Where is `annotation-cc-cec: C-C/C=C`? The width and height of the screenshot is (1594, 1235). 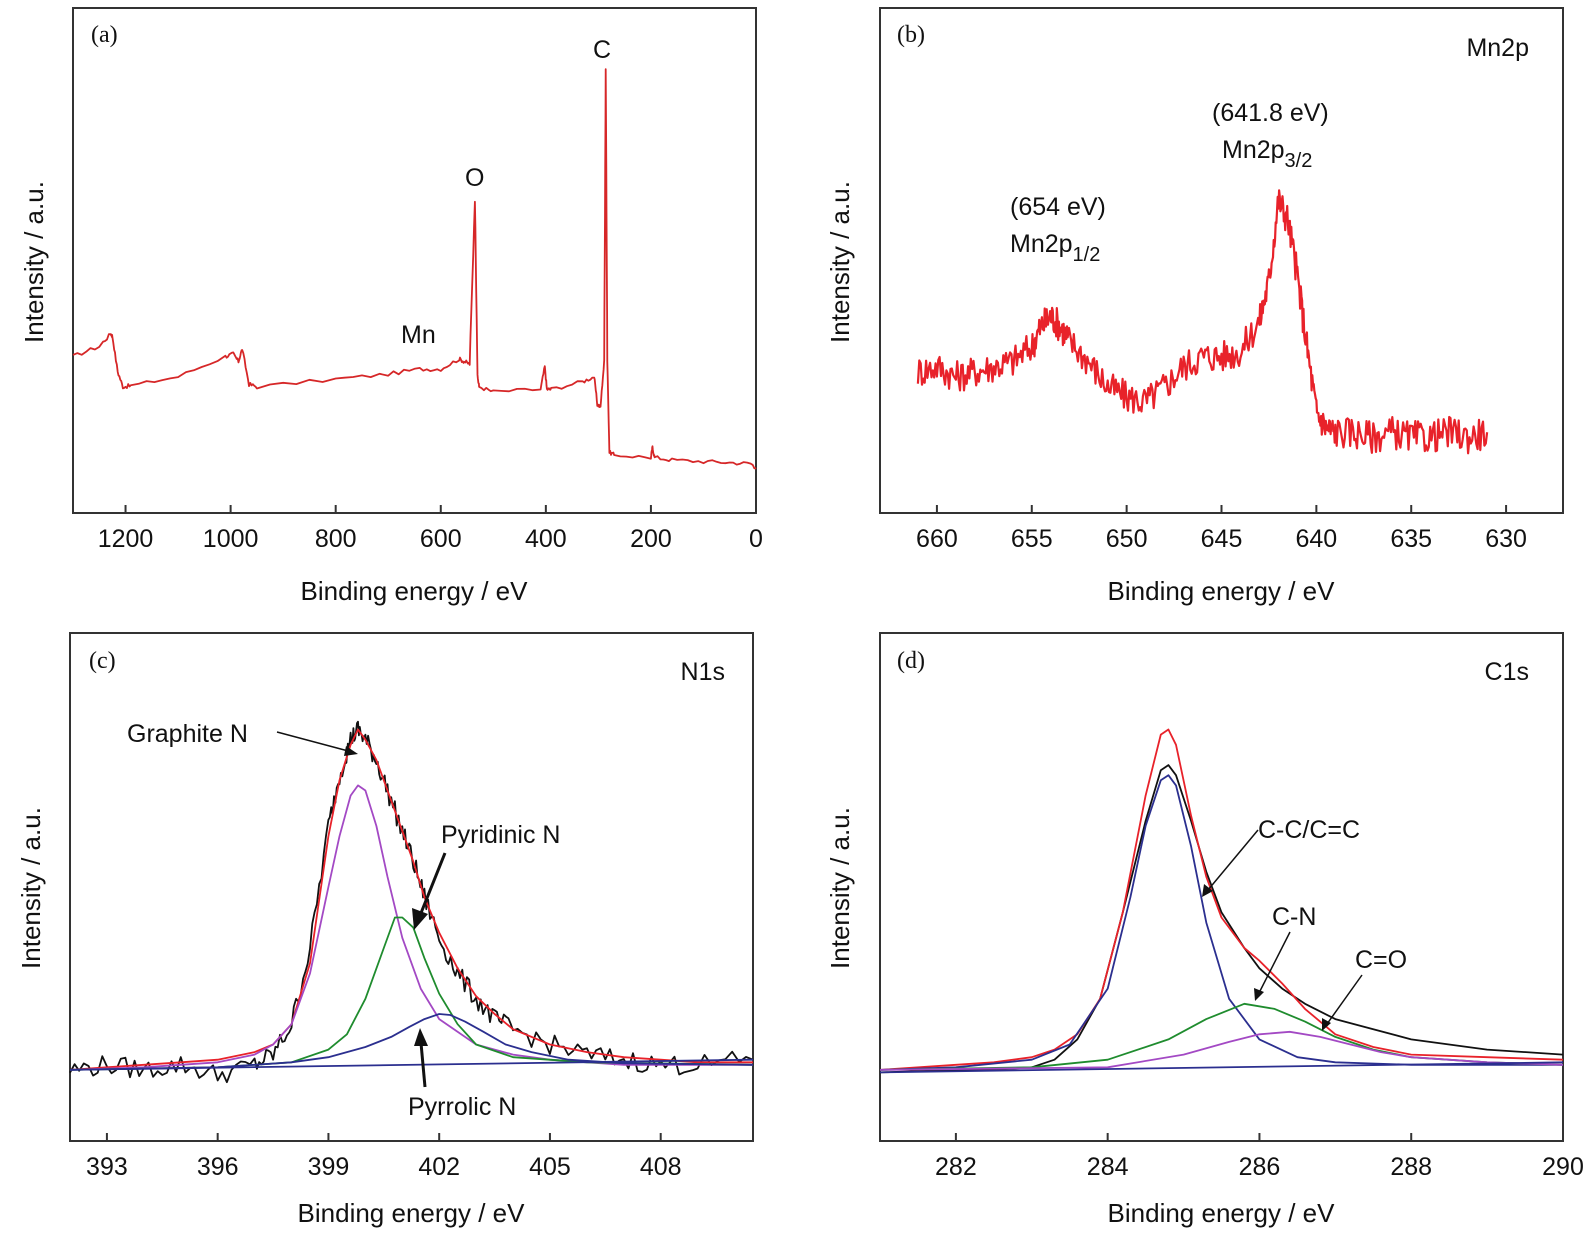
annotation-cc-cec: C-C/C=C is located at coordinates (1309, 830).